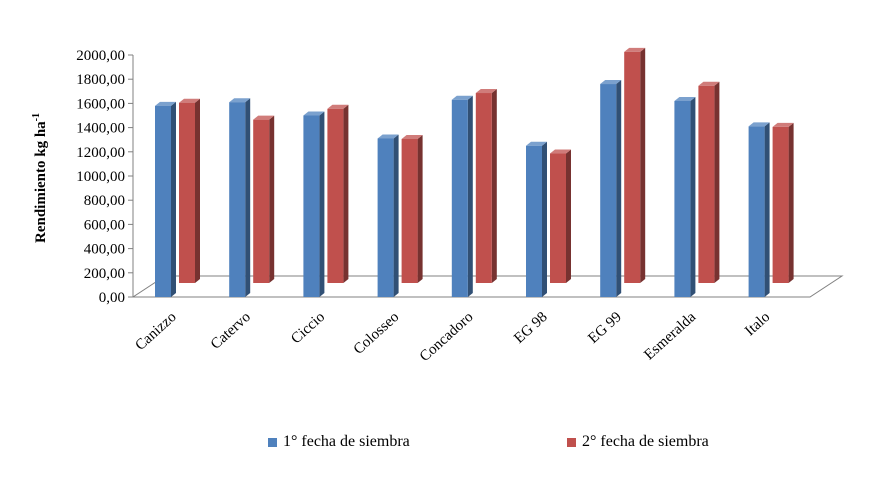 This screenshot has width=877, height=494. What do you see at coordinates (100, 153) in the screenshot?
I see `y-tick-label: 1200,00` at bounding box center [100, 153].